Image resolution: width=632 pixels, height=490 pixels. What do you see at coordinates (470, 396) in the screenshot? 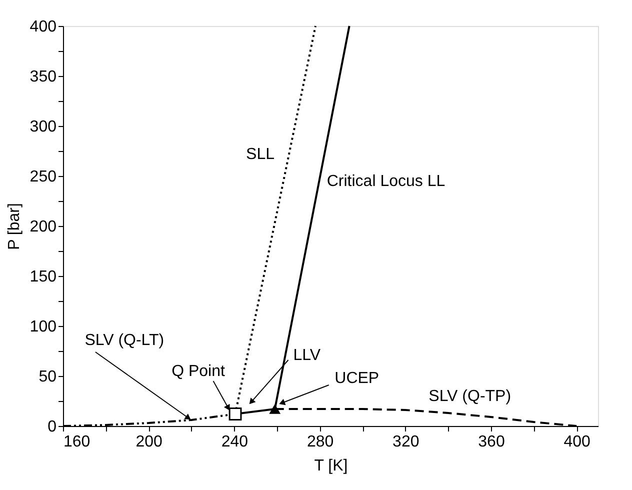
I see `series-label: SLV (Q-TP)` at bounding box center [470, 396].